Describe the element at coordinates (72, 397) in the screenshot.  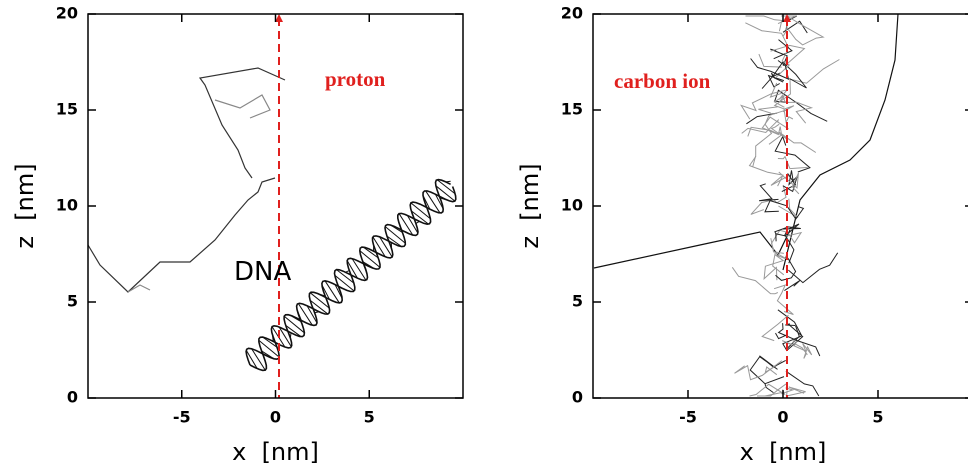
I see `y-tick-label: 0` at that location.